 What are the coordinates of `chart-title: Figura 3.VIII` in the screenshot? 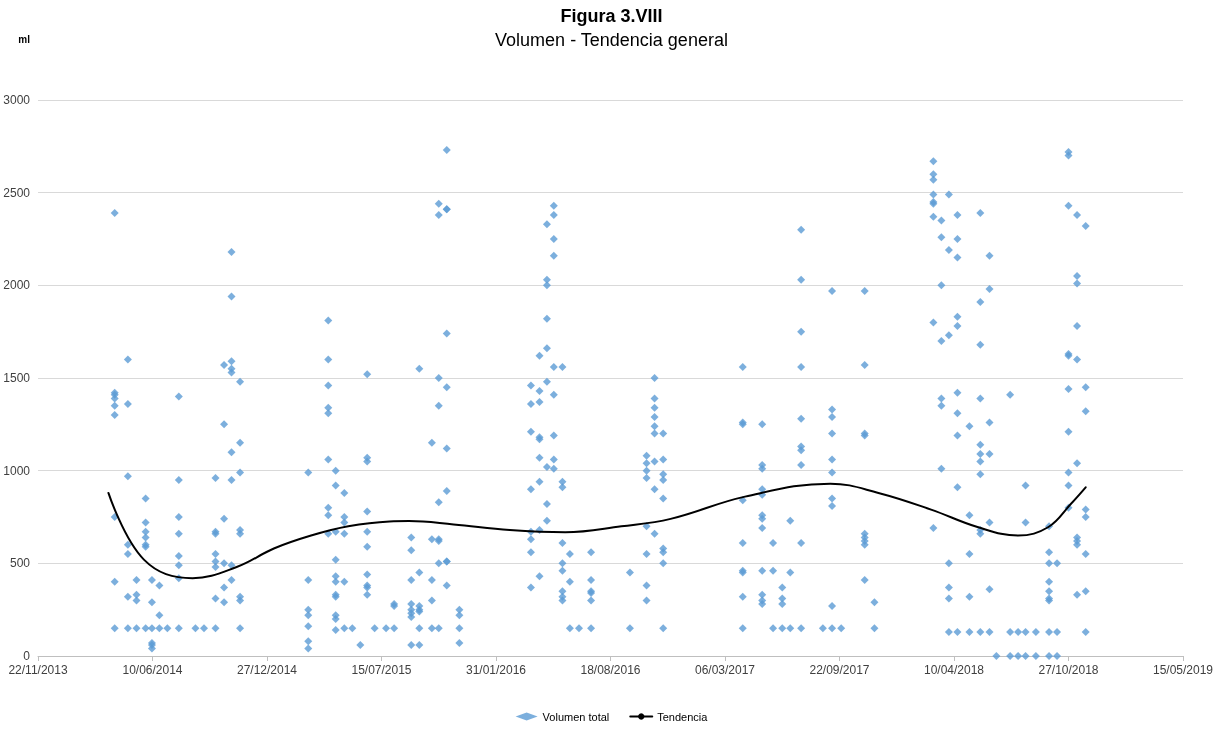 It's located at (611, 16).